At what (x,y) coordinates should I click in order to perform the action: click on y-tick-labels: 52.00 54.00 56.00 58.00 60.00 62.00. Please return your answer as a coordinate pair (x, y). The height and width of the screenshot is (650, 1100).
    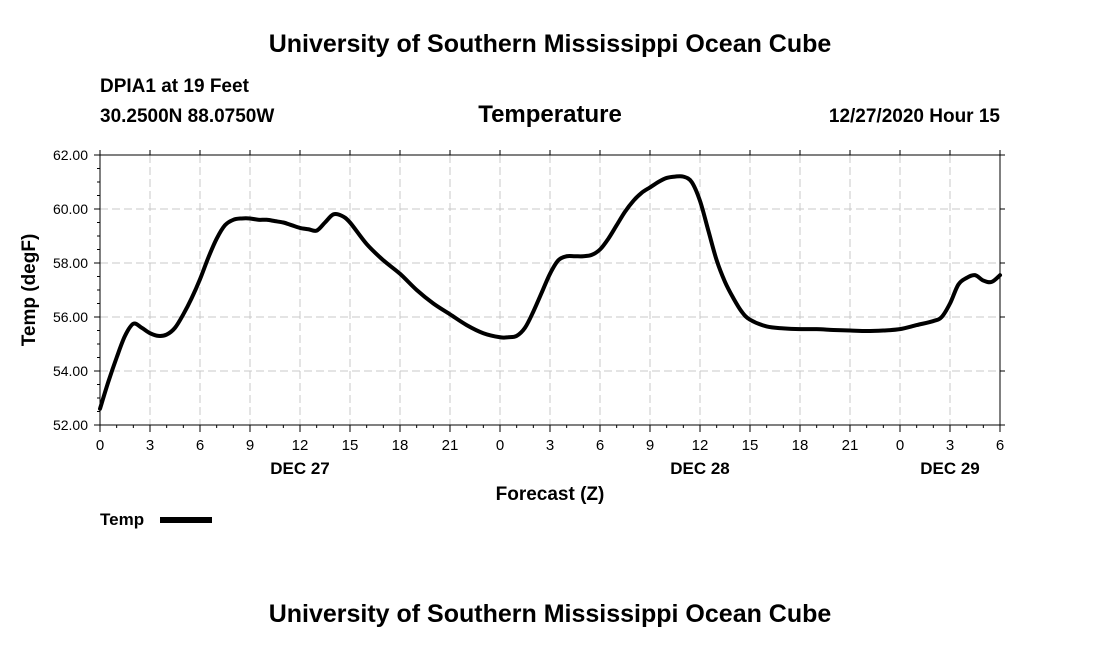
    Looking at the image, I should click on (70, 290).